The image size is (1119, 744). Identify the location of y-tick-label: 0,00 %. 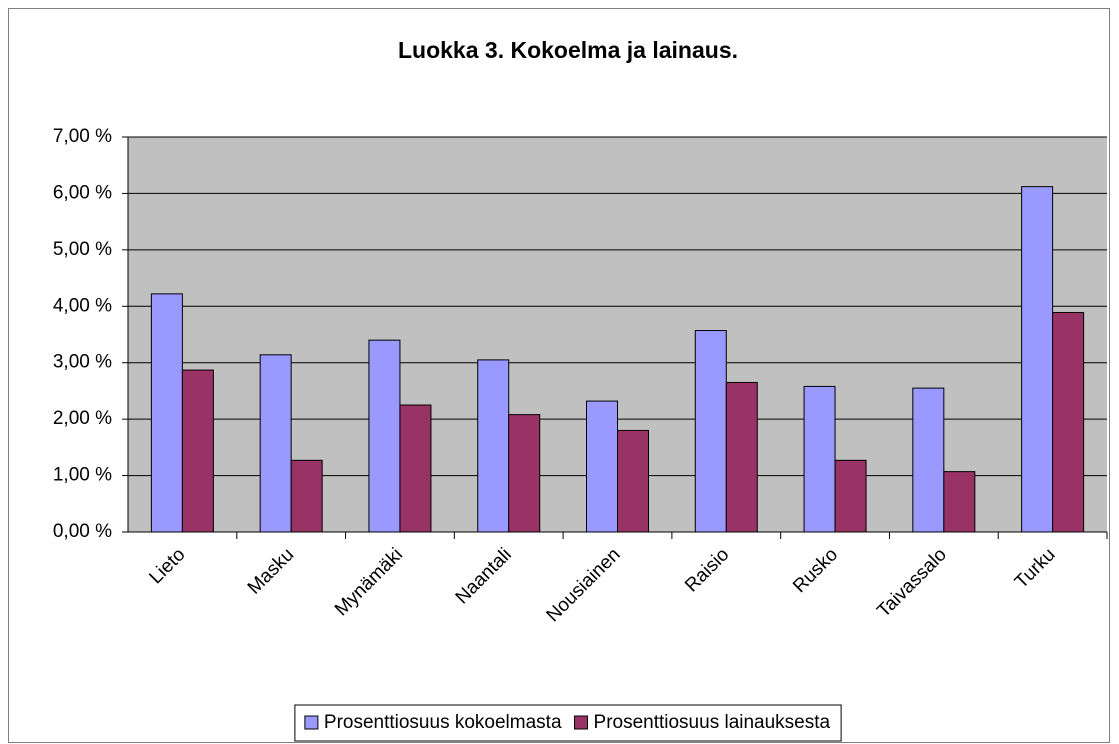
(82, 531).